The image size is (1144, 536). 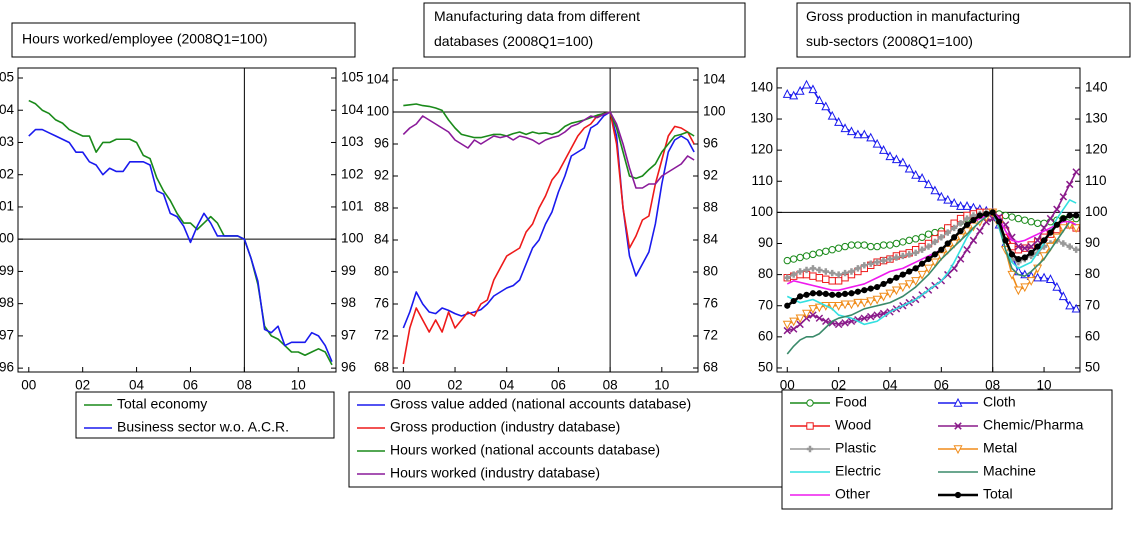 I want to click on series, so click(x=931, y=269).